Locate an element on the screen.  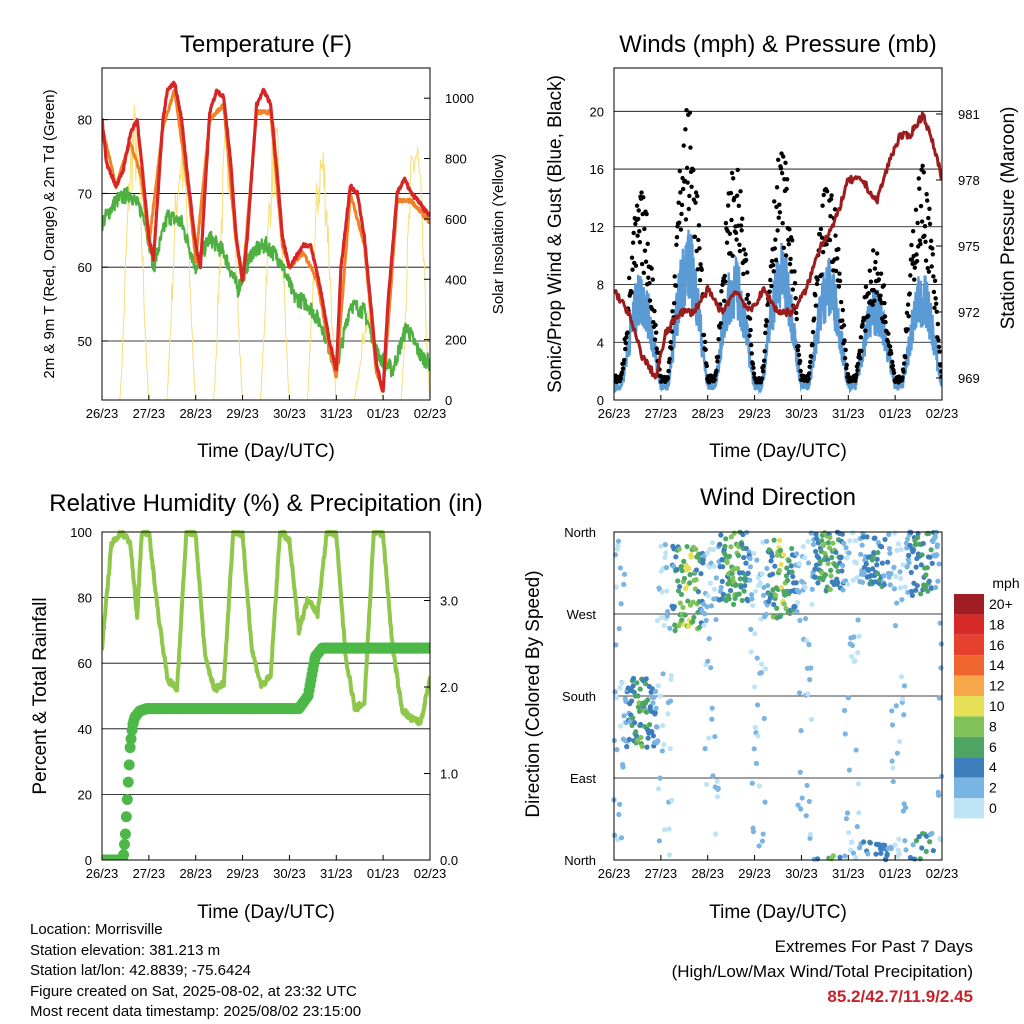
colorbar-label: 2 is located at coordinates (993, 788).